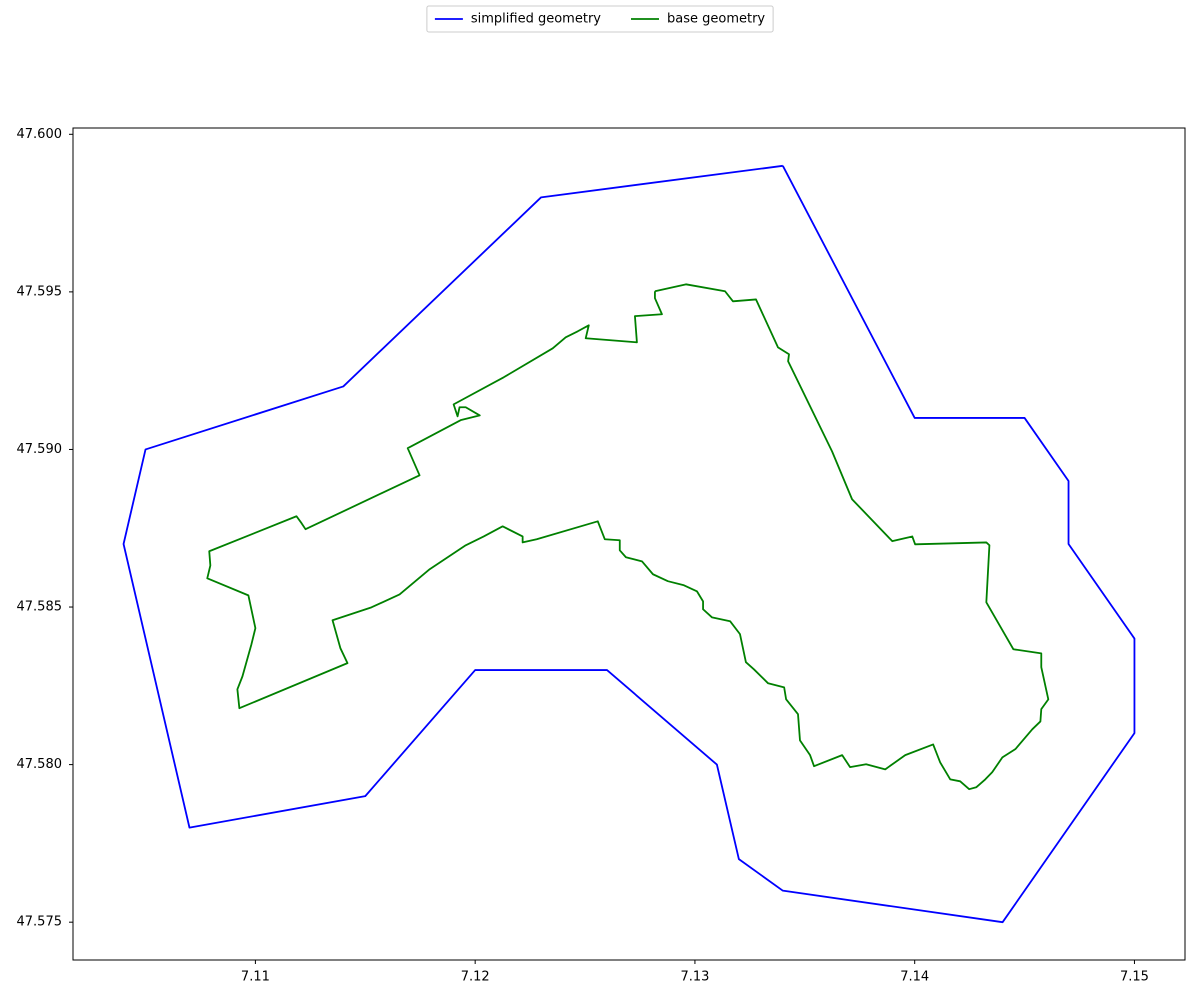  Describe the element at coordinates (40, 291) in the screenshot. I see `y-tick-label: 47.595` at that location.